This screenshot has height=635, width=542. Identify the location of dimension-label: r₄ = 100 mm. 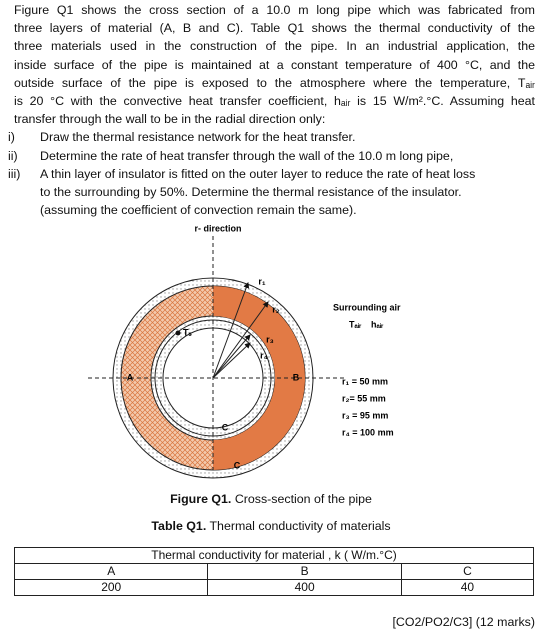
(368, 432).